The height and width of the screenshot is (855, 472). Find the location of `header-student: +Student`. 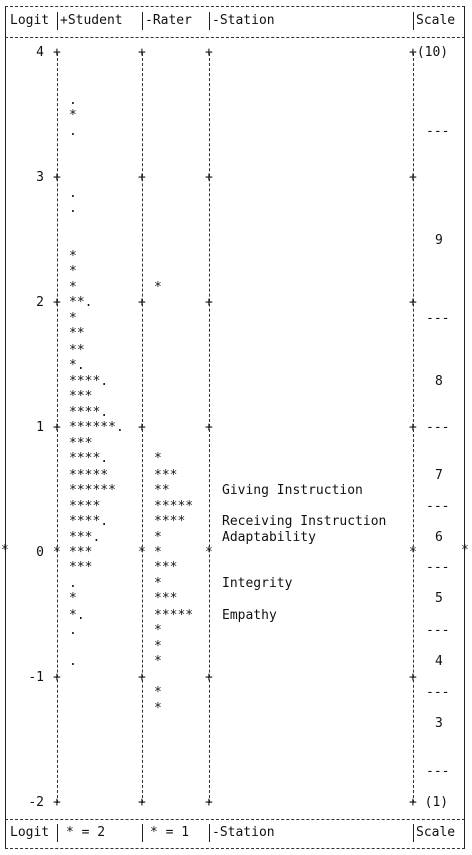

header-student: +Student is located at coordinates (91, 20).